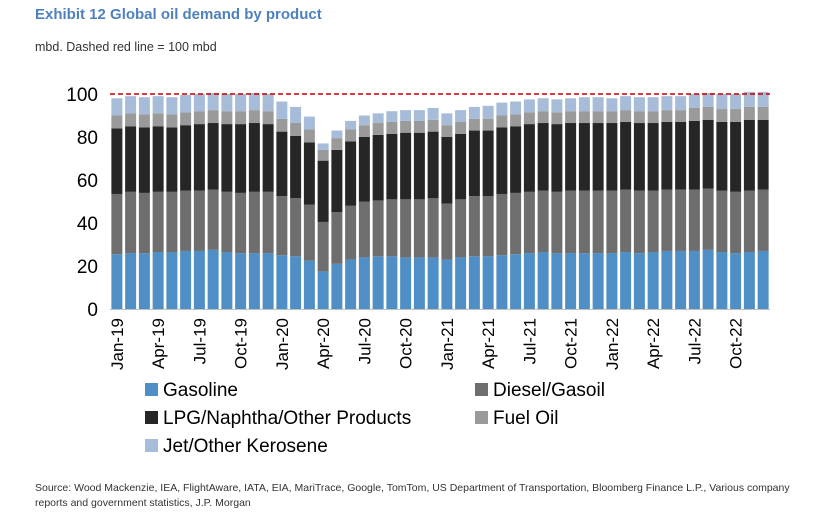  I want to click on x-tick-label: Apr-19, so click(158, 343).